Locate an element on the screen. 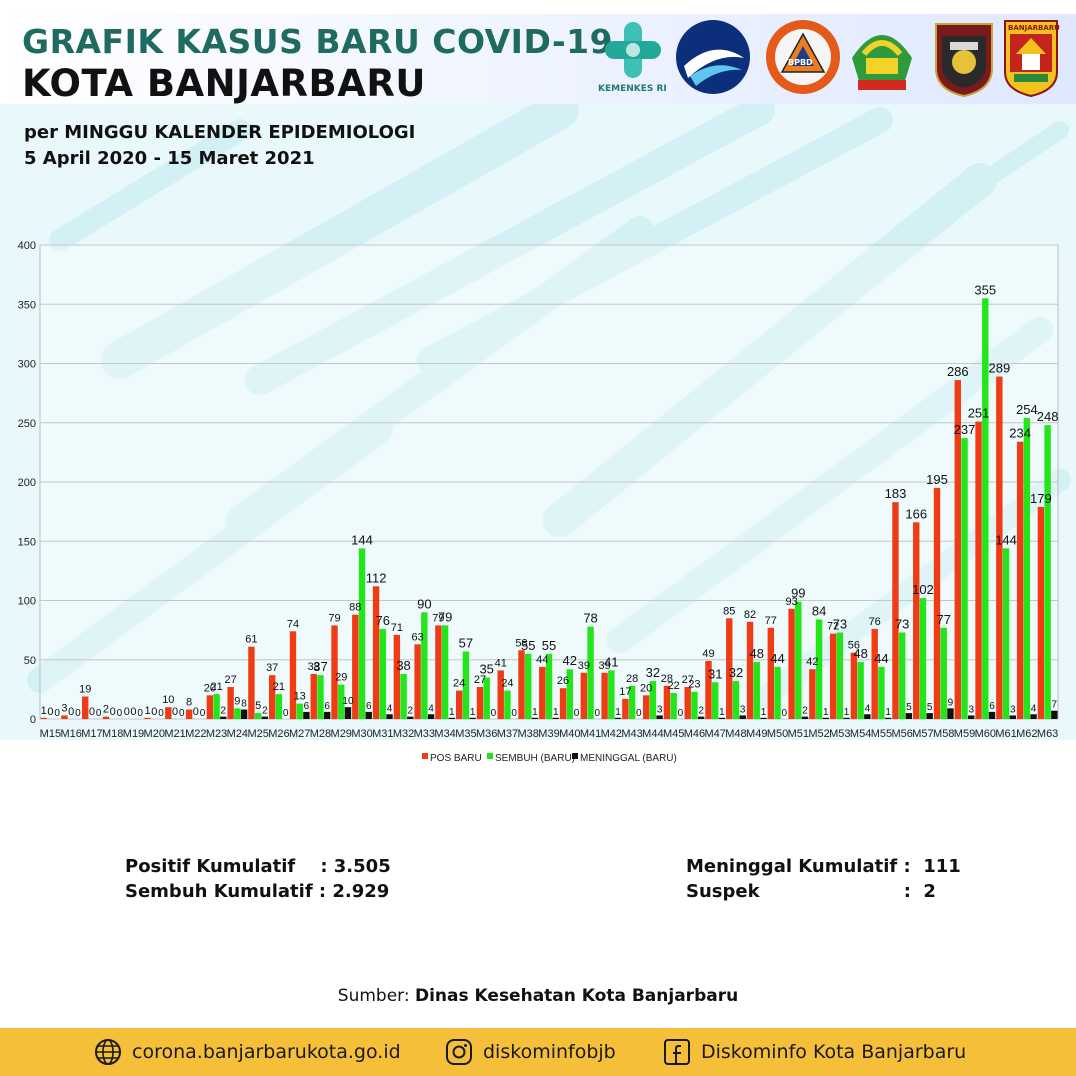 The image size is (1076, 1076). legend-swatch-sembuh is located at coordinates (490, 756).